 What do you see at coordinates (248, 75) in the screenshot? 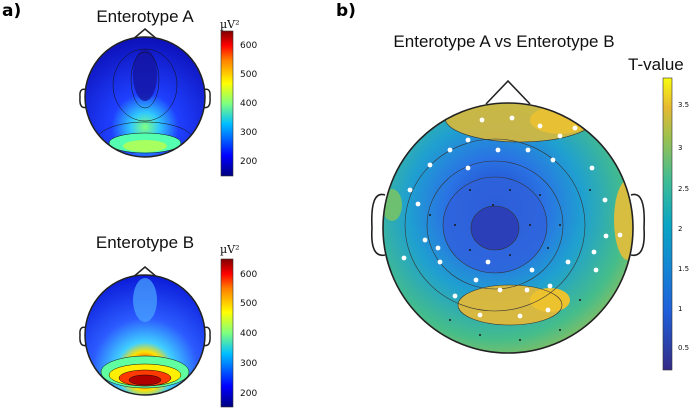
I see `colorbar-a-tick-500: 500` at bounding box center [248, 75].